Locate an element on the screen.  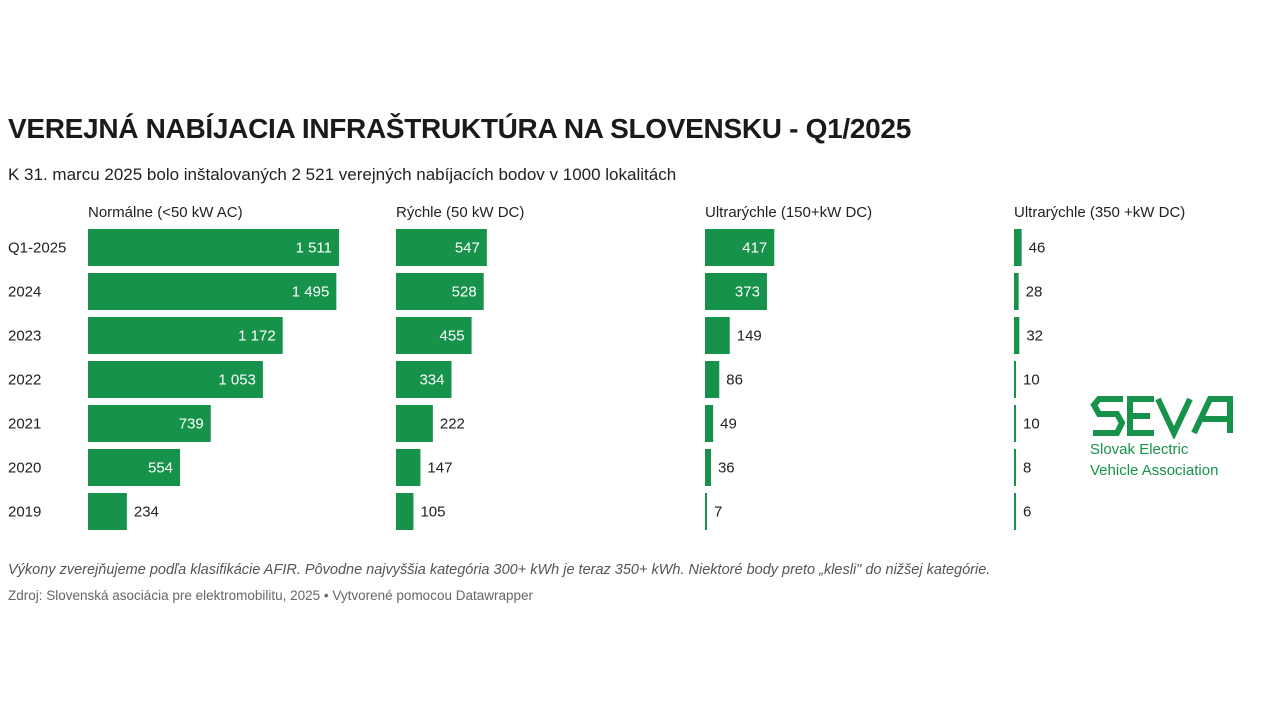
value-label-2-2023: 455 is located at coordinates (452, 336).